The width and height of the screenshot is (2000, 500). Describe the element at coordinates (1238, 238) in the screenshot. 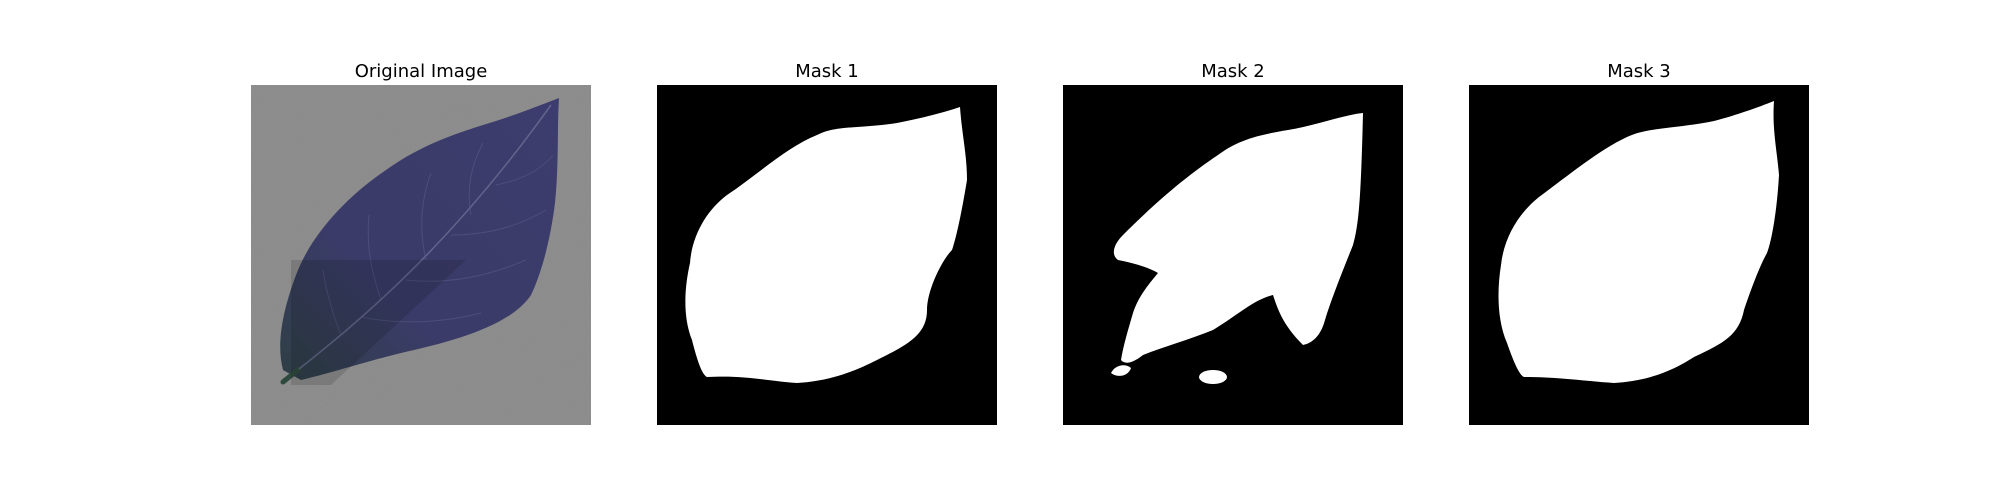

I see `mask-2-region` at that location.